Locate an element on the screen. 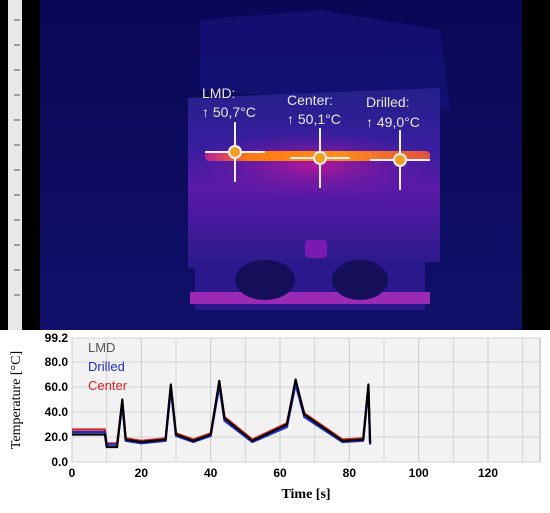 This screenshot has height=513, width=550. marker-lmd-label: LMD: is located at coordinates (218, 93).